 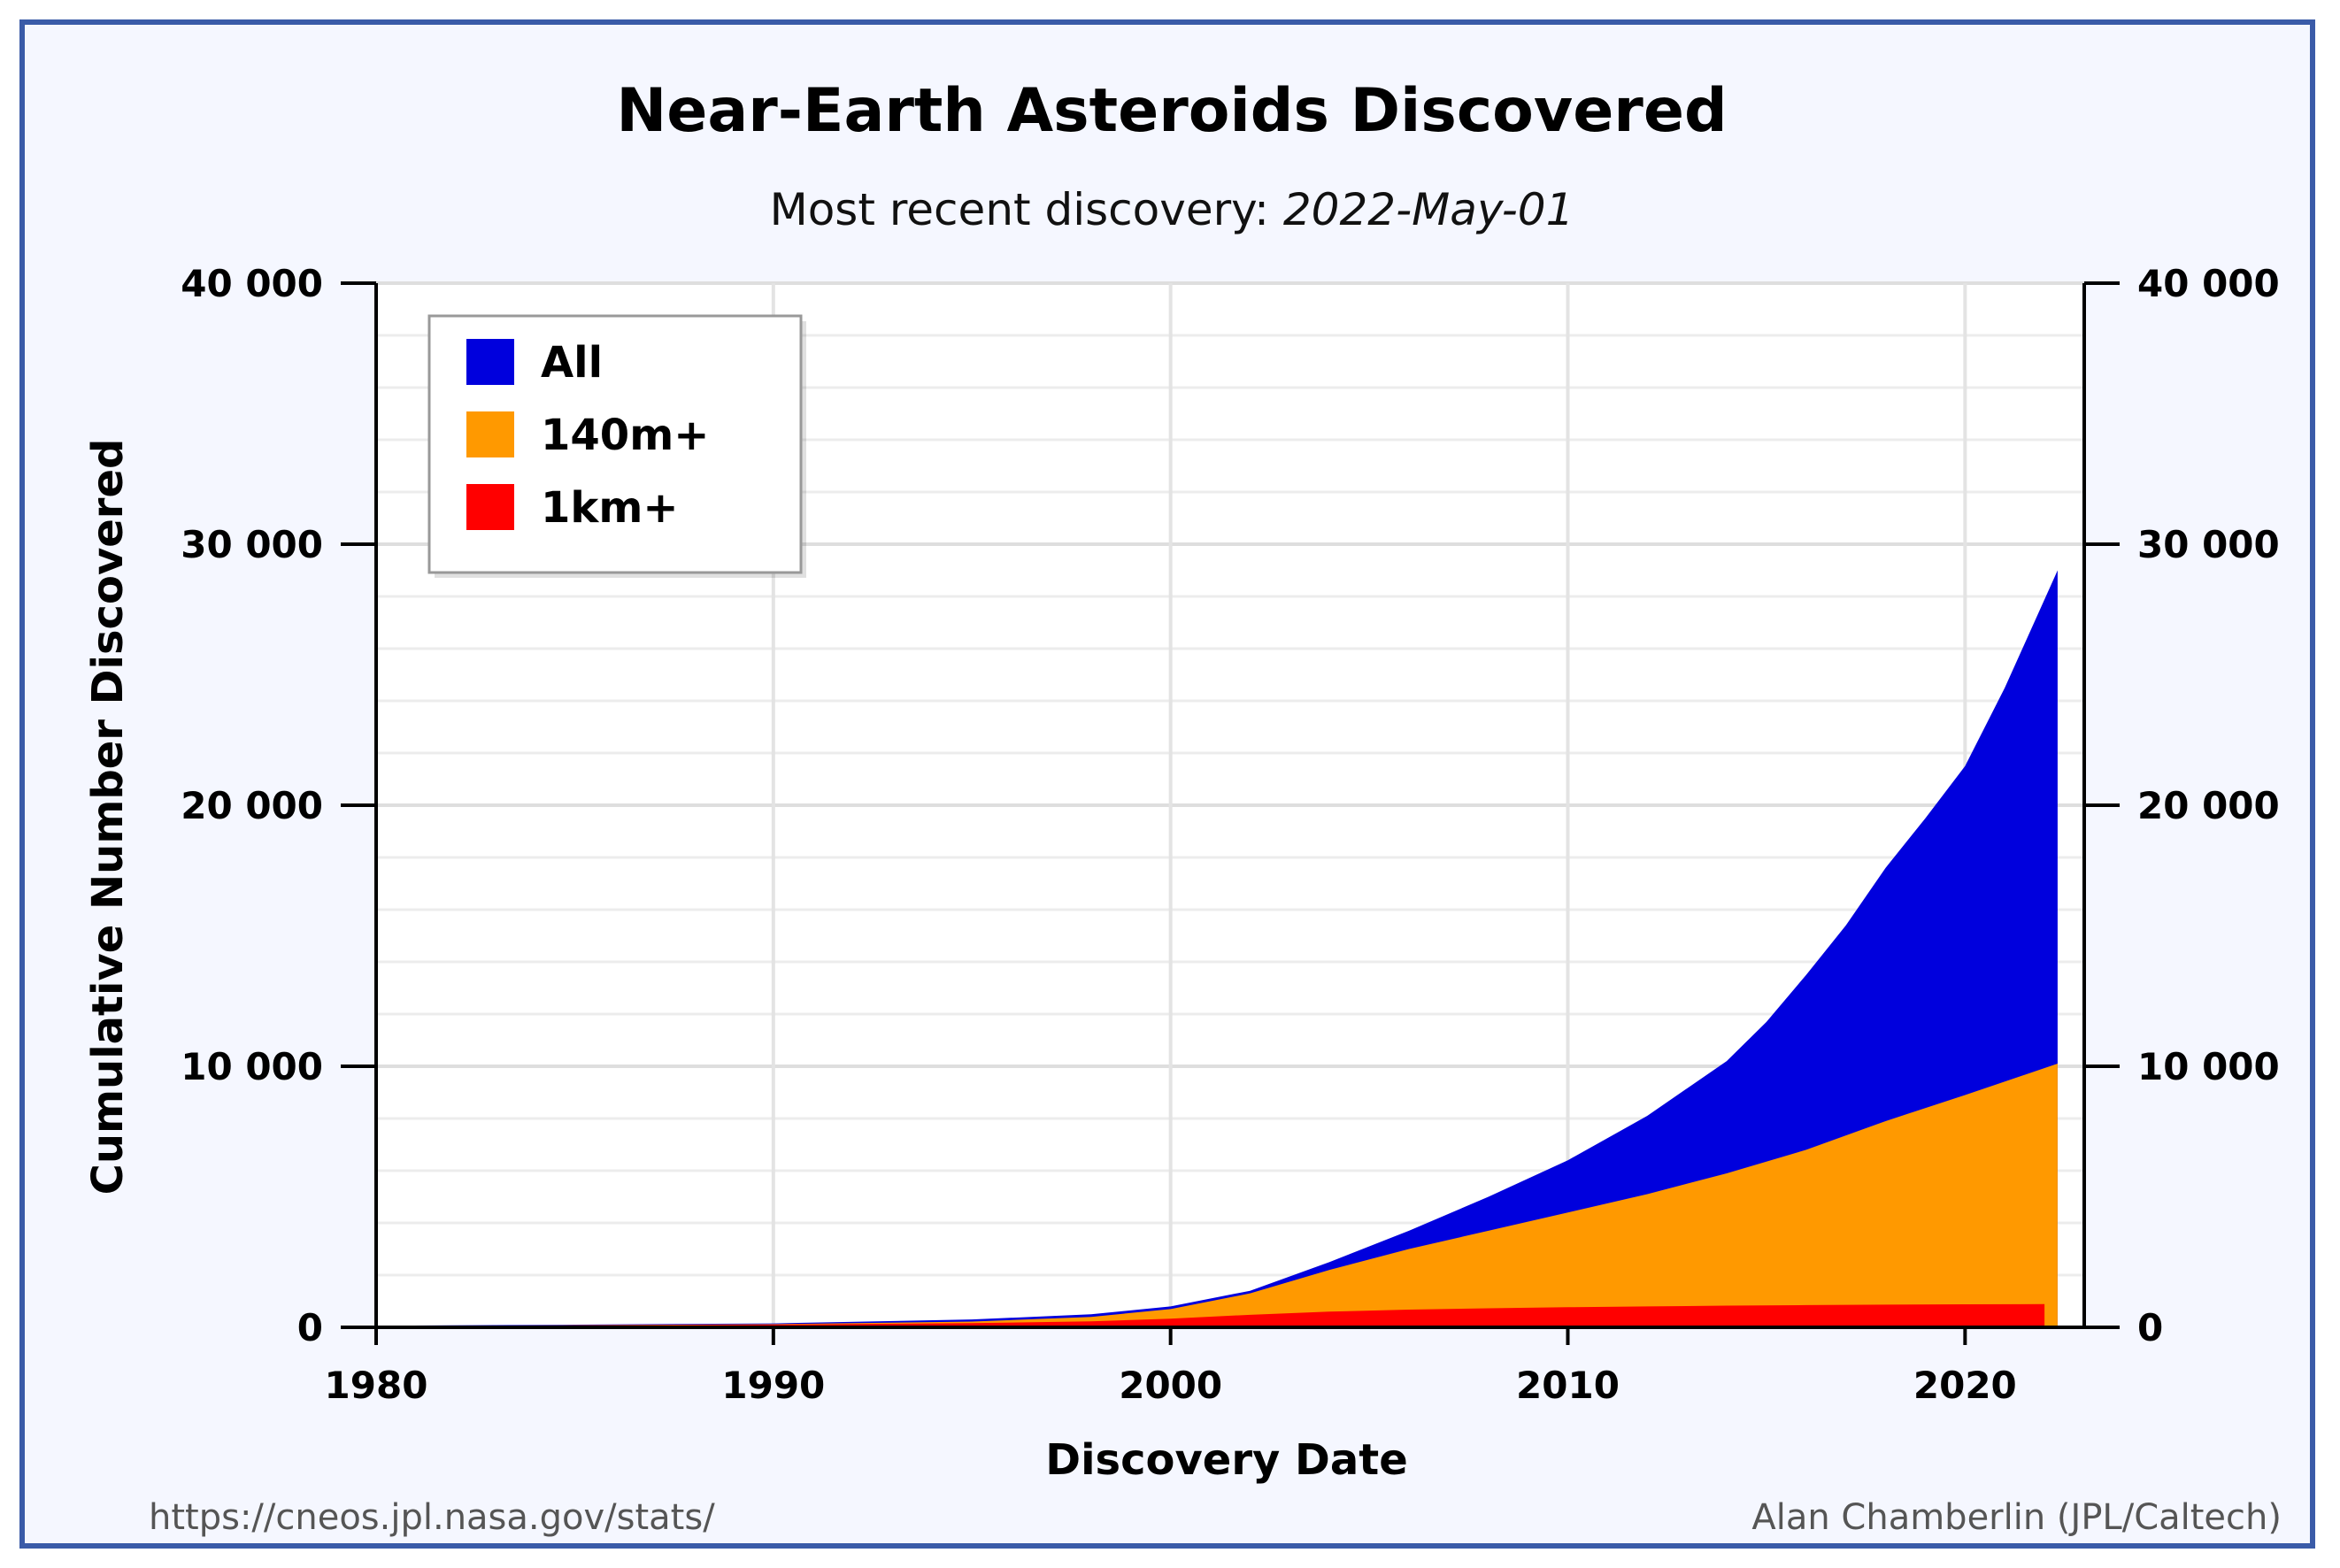 I want to click on x-tick-label: 2020, so click(x=1965, y=1385).